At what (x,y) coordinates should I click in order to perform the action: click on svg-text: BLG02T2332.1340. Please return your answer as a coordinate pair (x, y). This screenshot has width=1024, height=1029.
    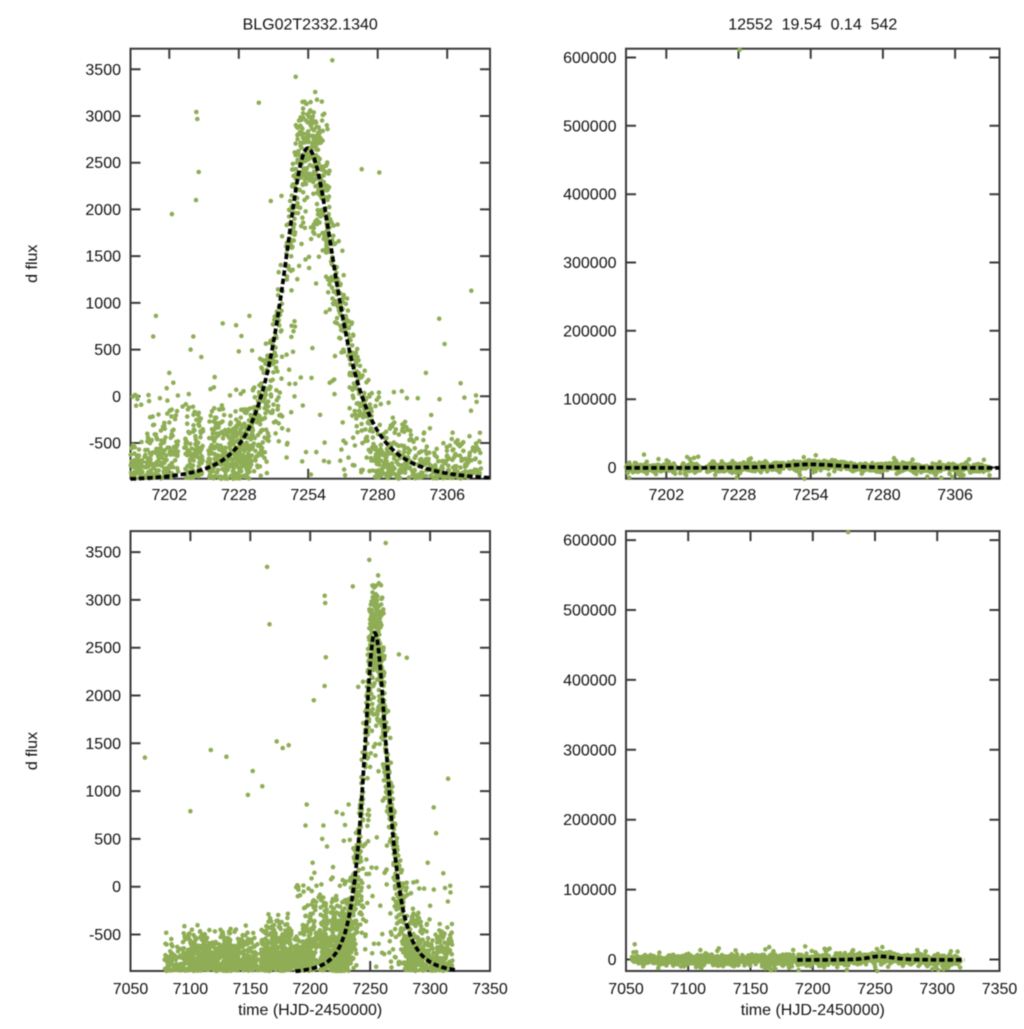
    Looking at the image, I should click on (310, 25).